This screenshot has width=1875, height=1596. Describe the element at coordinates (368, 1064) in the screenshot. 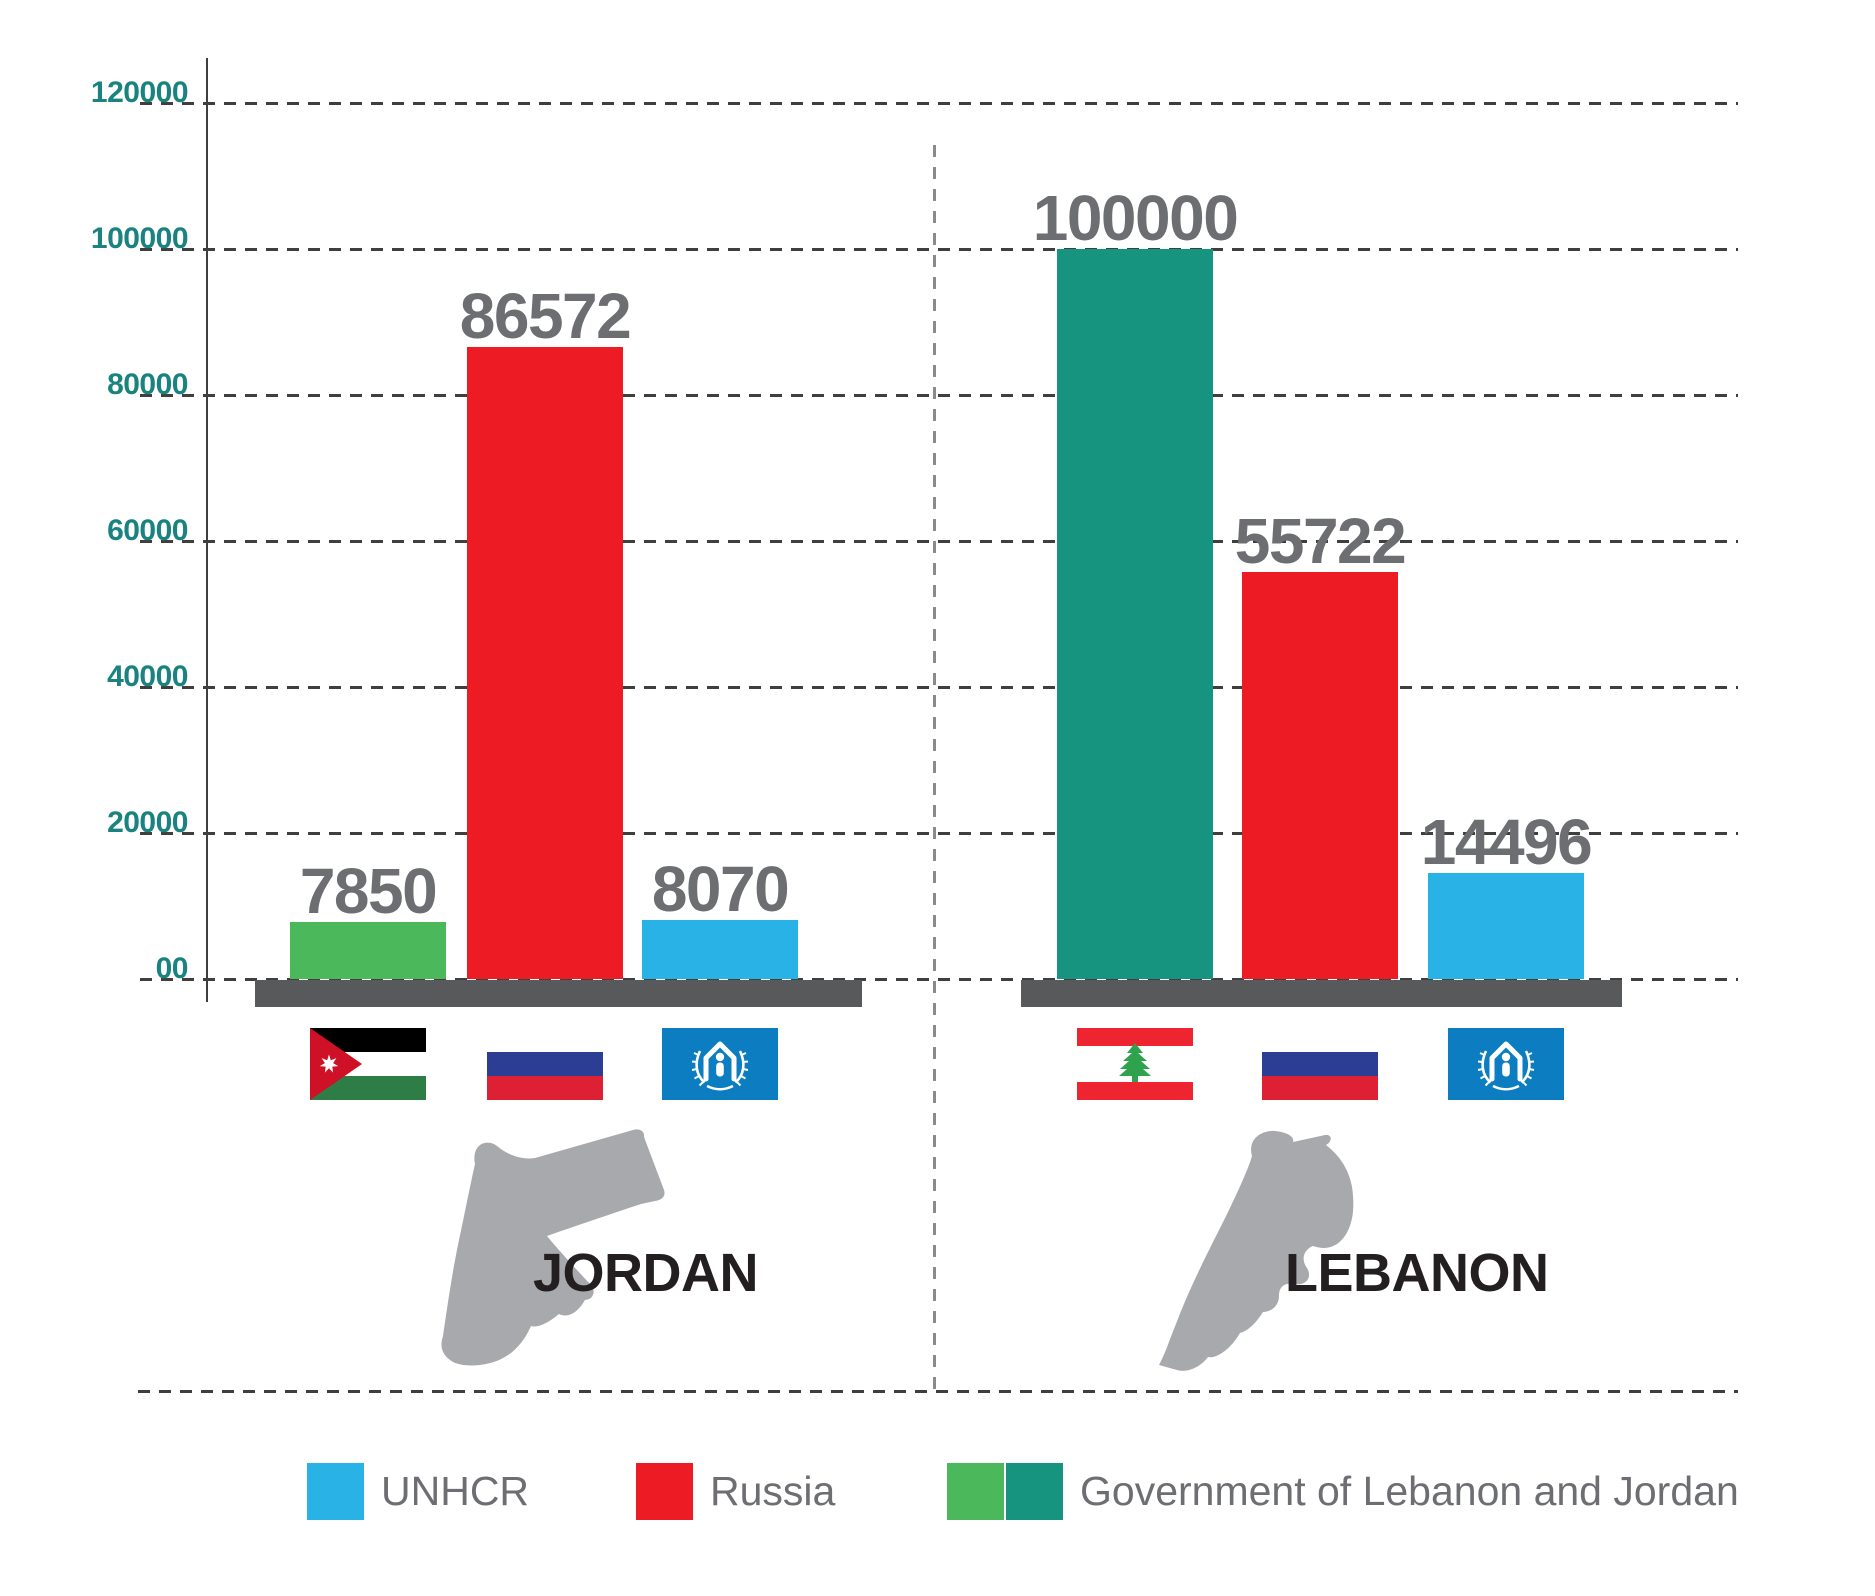

I see `flag-jordan-icon` at that location.